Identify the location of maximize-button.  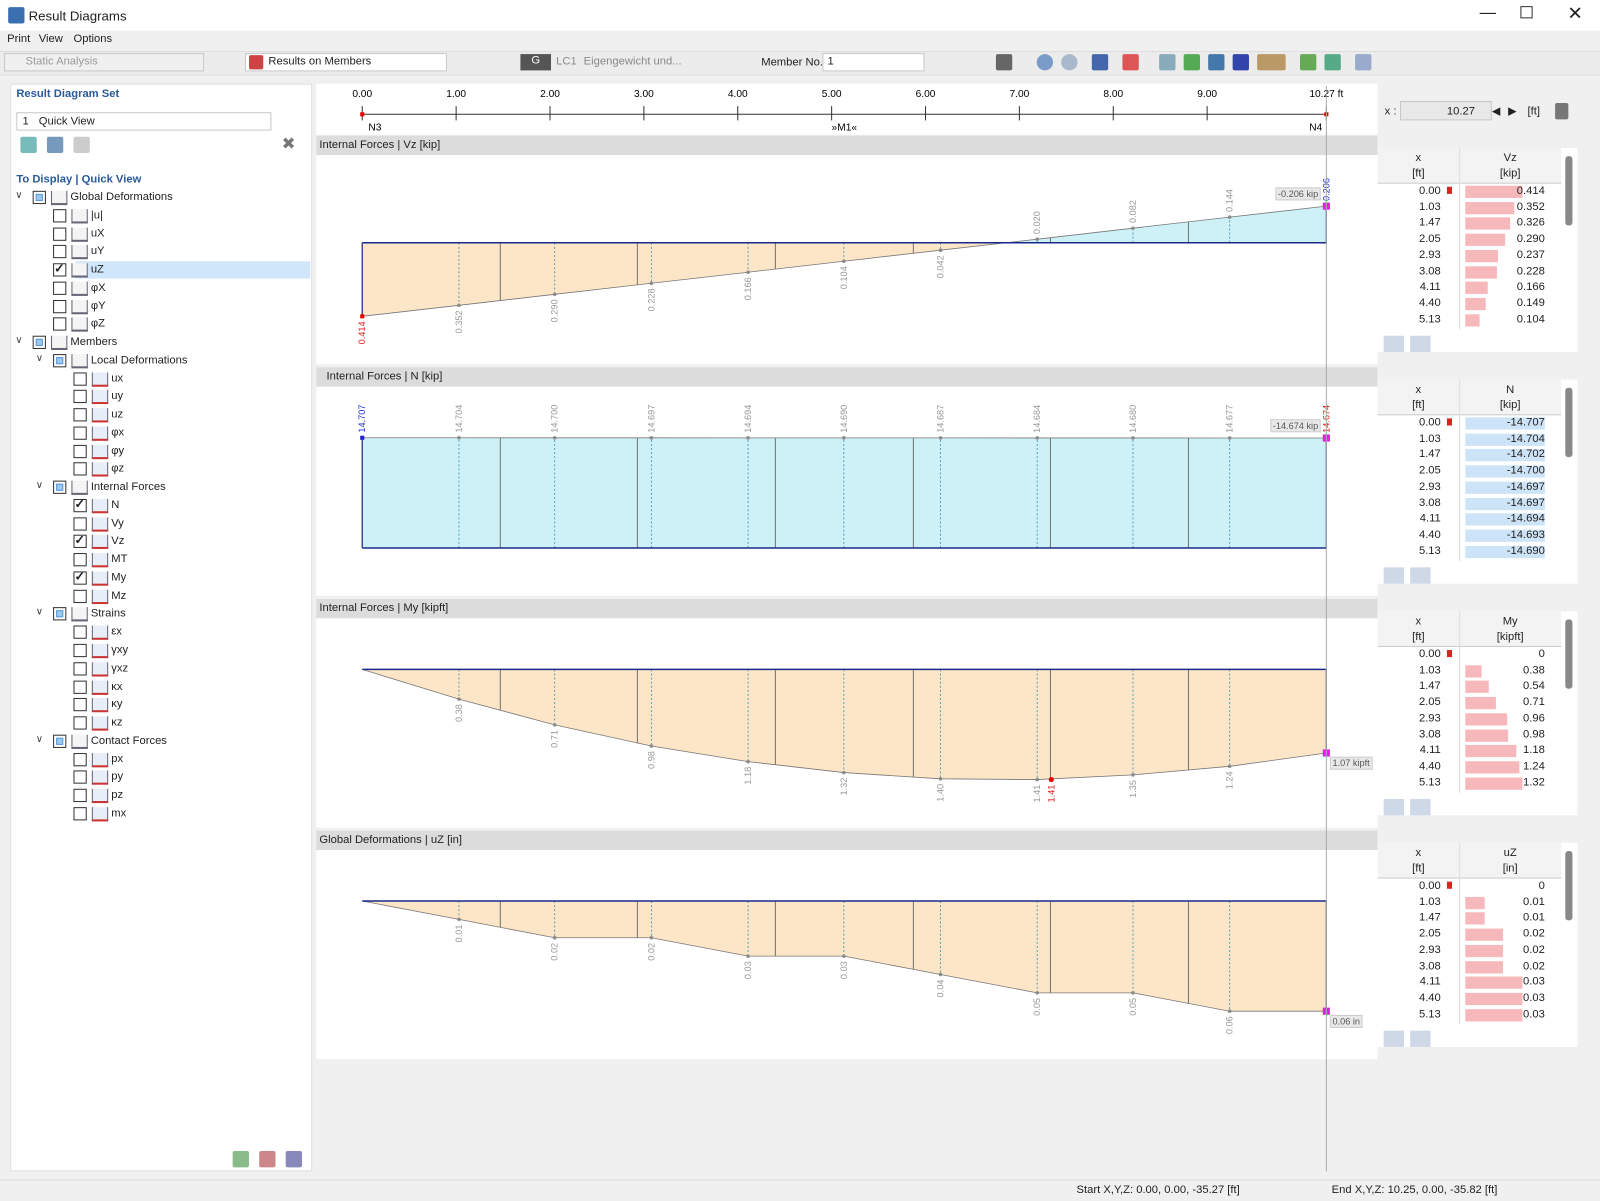
(1526, 12).